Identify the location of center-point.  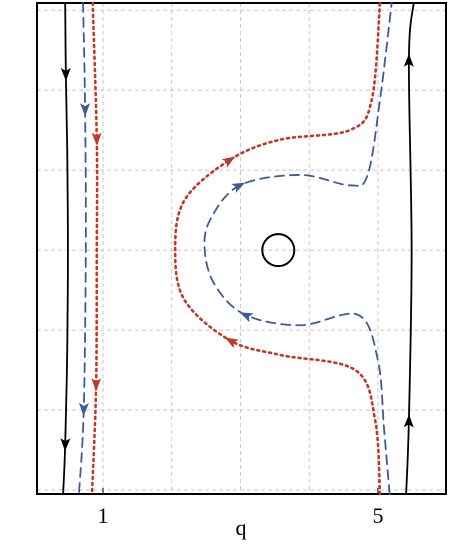
(278, 250).